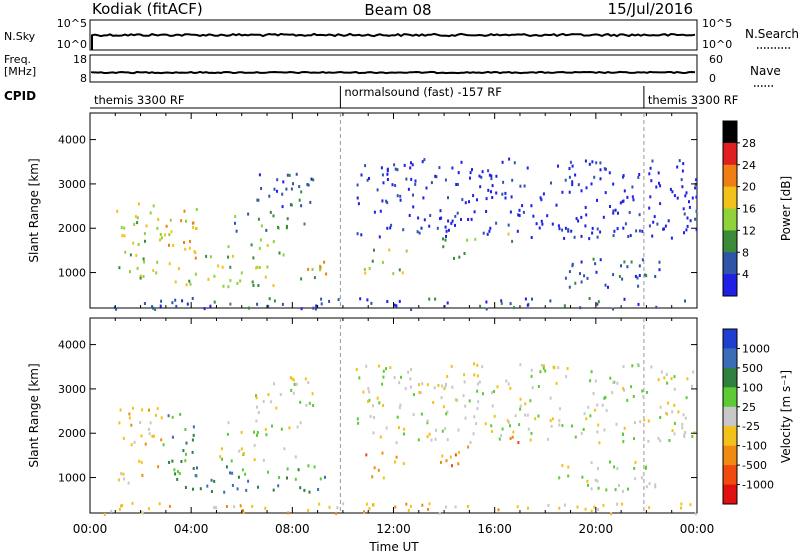 The image size is (800, 554). What do you see at coordinates (772, 34) in the screenshot?
I see `noise-right-label: N.Search` at bounding box center [772, 34].